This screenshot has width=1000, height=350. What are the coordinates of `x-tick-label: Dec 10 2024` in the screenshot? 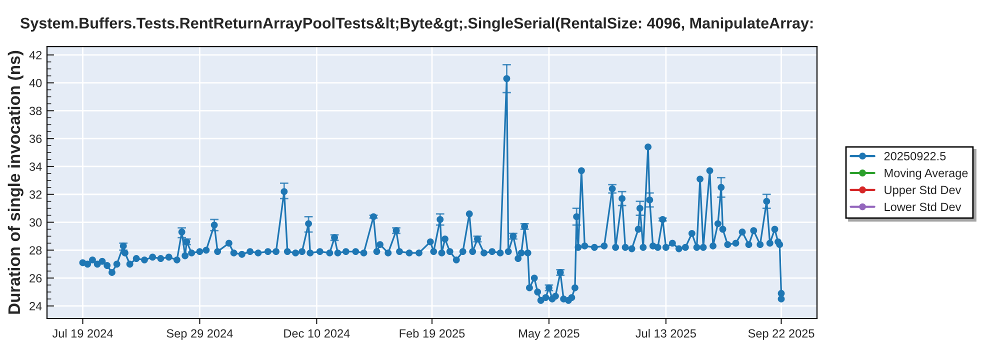 It's located at (317, 333).